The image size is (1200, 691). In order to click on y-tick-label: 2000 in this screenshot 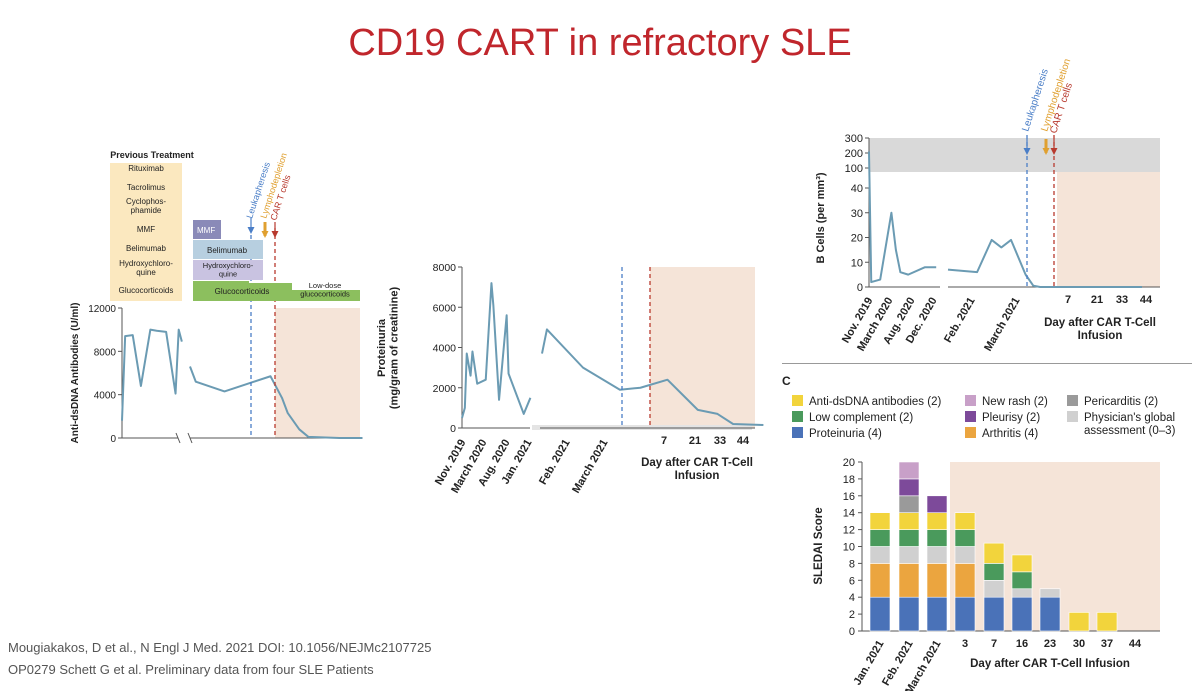, I will do `click(445, 389)`.